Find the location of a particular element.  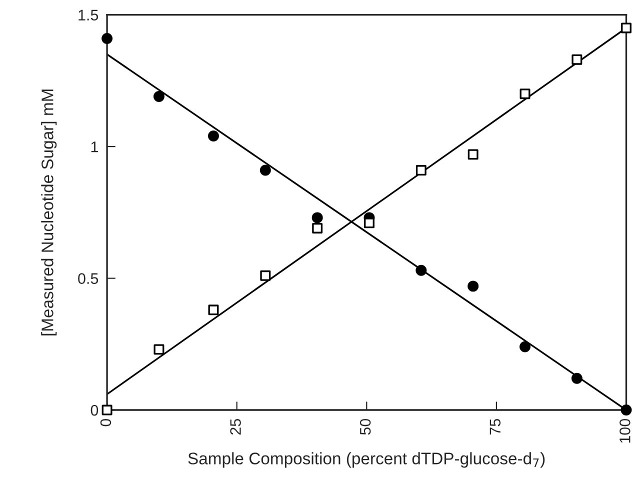

y-axis-title: [Measured Nucleotide Sugar] mM is located at coordinates (49, 213).